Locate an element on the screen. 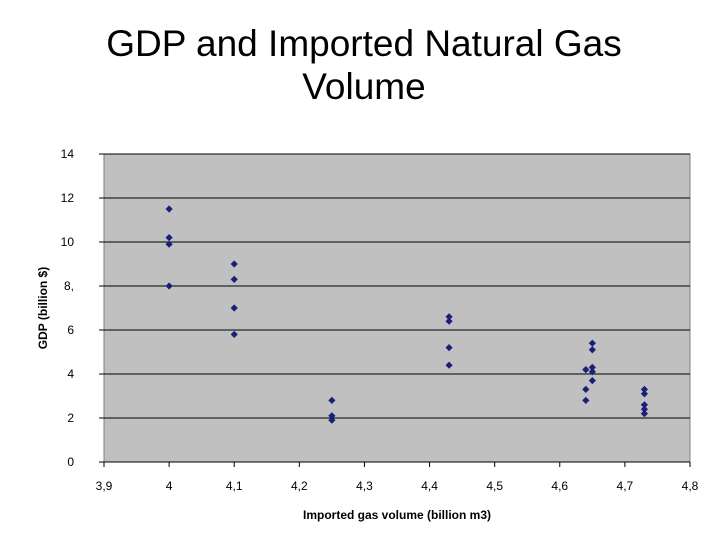  x-tick-label: 4,1 is located at coordinates (234, 486).